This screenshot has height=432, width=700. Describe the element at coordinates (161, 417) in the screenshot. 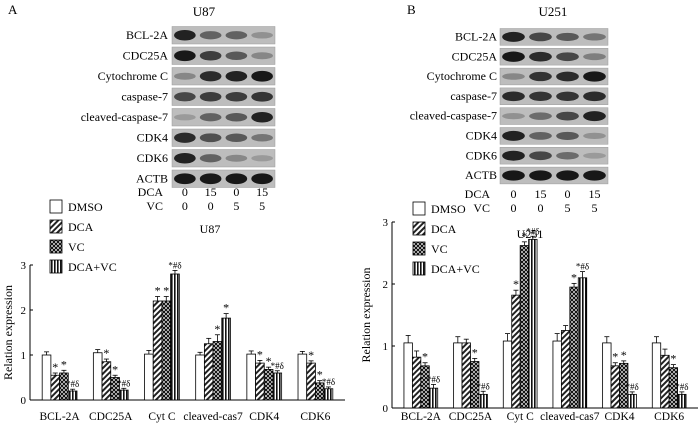

I see `category-label-cyt-c: Cyt C` at that location.